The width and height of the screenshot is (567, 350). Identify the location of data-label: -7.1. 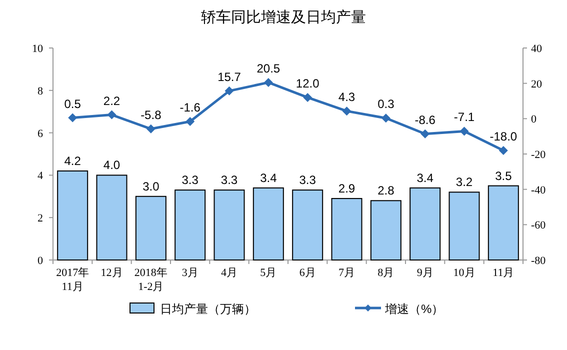
(464, 117).